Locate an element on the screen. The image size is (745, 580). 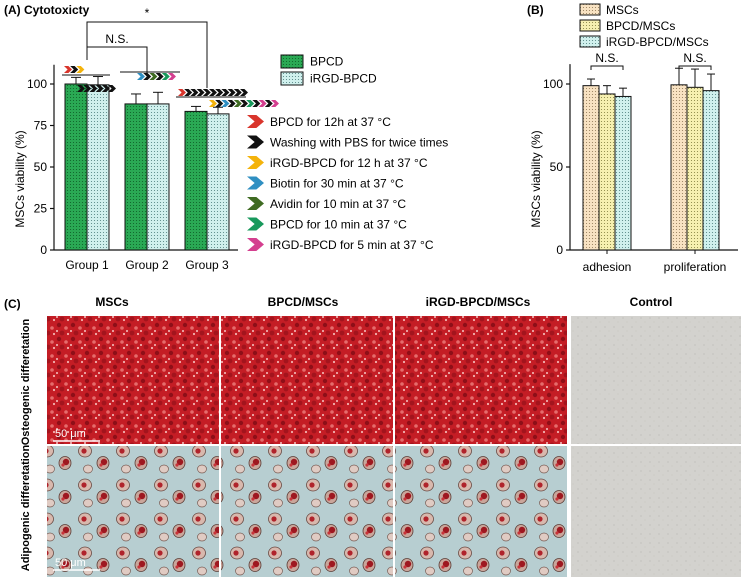
column-title-irgd-bpcd-mscs: iRGD-BPCD/MSCs is located at coordinates (478, 302).